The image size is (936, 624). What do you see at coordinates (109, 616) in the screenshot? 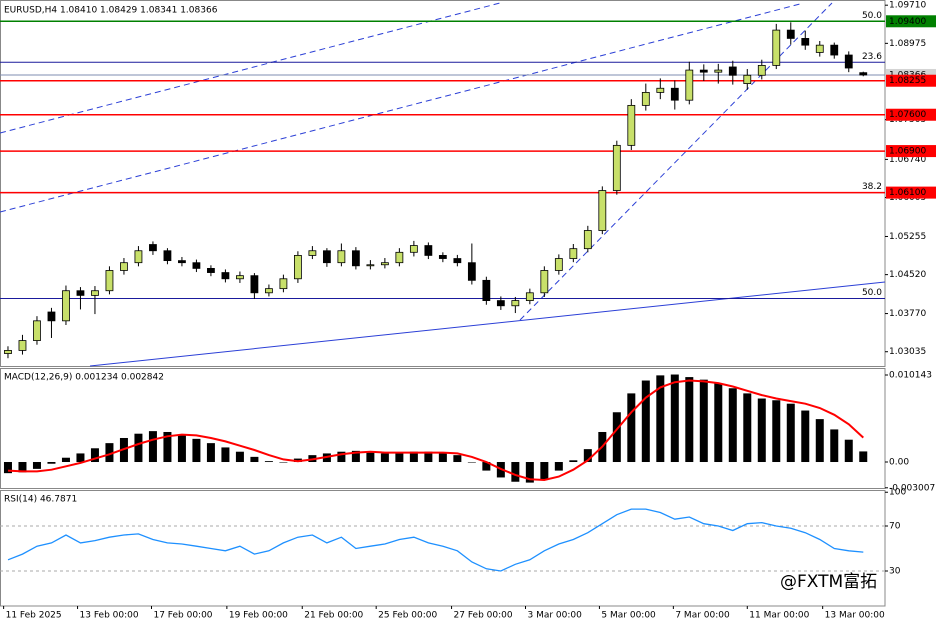
I see `x-tick-label: 13 Feb 00:00` at bounding box center [109, 616].